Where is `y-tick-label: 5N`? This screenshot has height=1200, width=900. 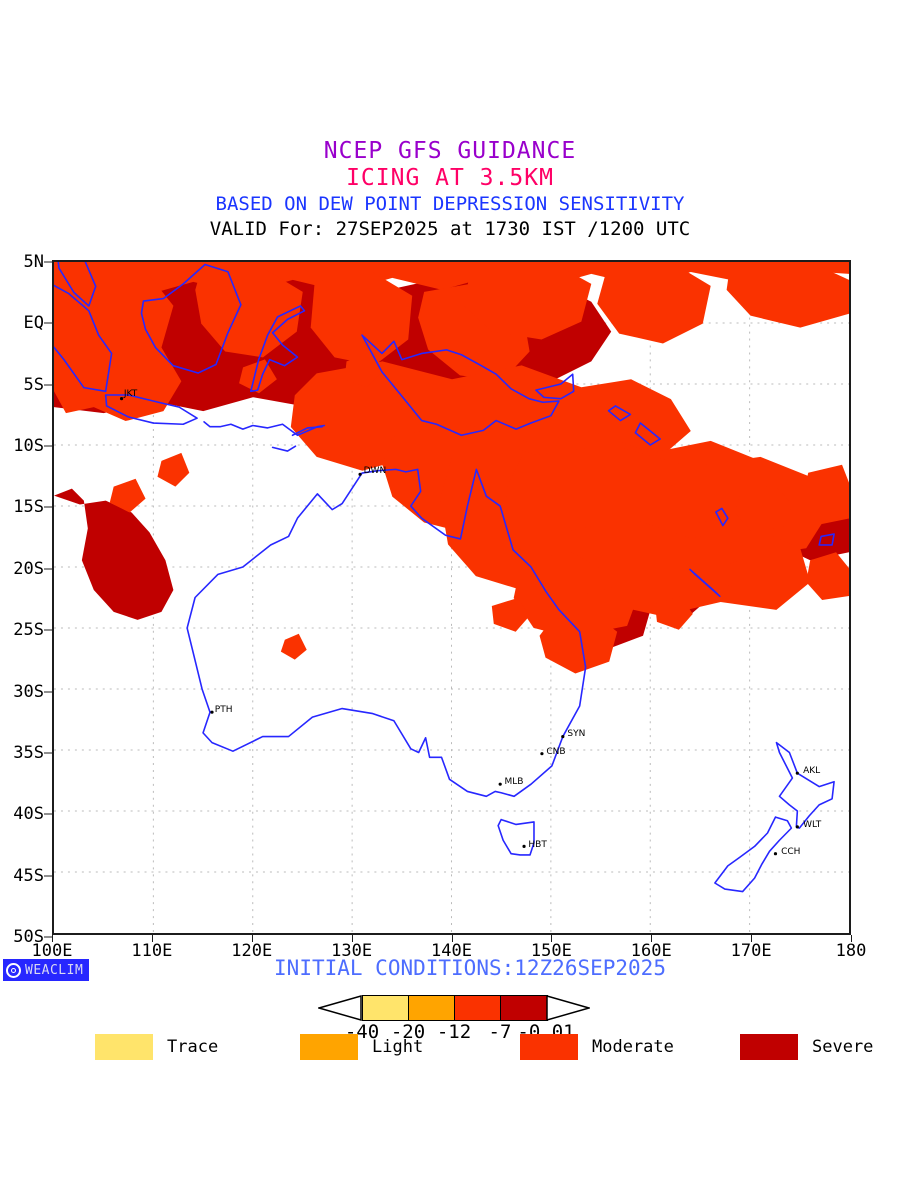
y-tick-label: 5N is located at coordinates (33, 262).